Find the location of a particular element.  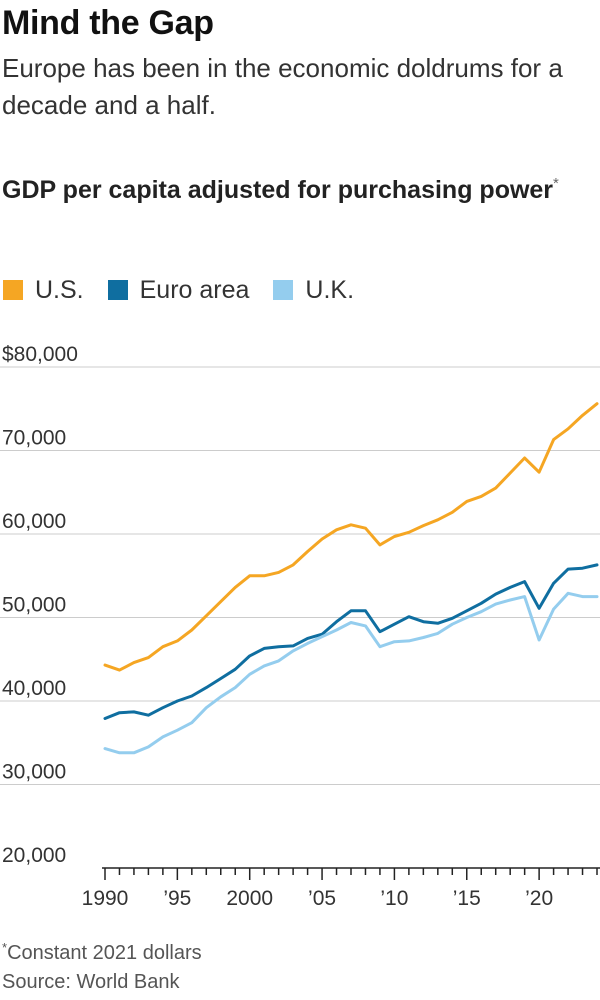

data-point-euro-2006 is located at coordinates (336, 621).